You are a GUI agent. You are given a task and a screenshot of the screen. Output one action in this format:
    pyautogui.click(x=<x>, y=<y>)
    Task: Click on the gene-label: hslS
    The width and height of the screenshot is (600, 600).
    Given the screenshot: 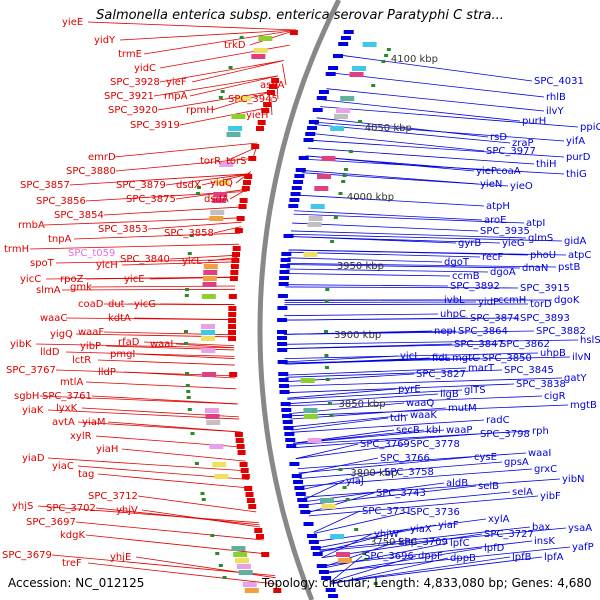 What is the action you would take?
    pyautogui.click(x=590, y=340)
    